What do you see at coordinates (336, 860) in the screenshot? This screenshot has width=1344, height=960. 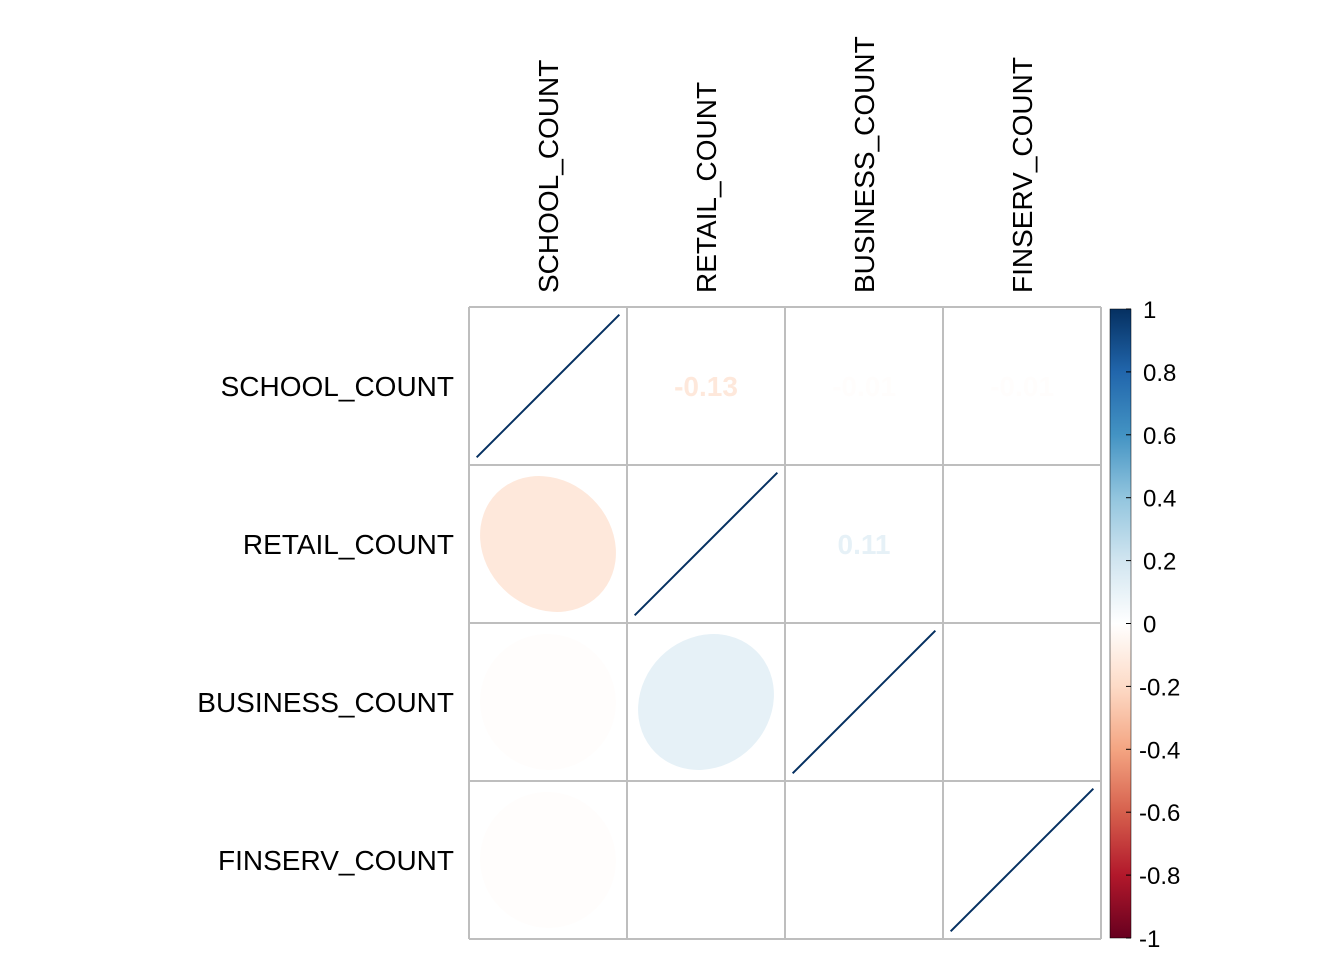 I see `row-label: FINSERV_COUNT` at bounding box center [336, 860].